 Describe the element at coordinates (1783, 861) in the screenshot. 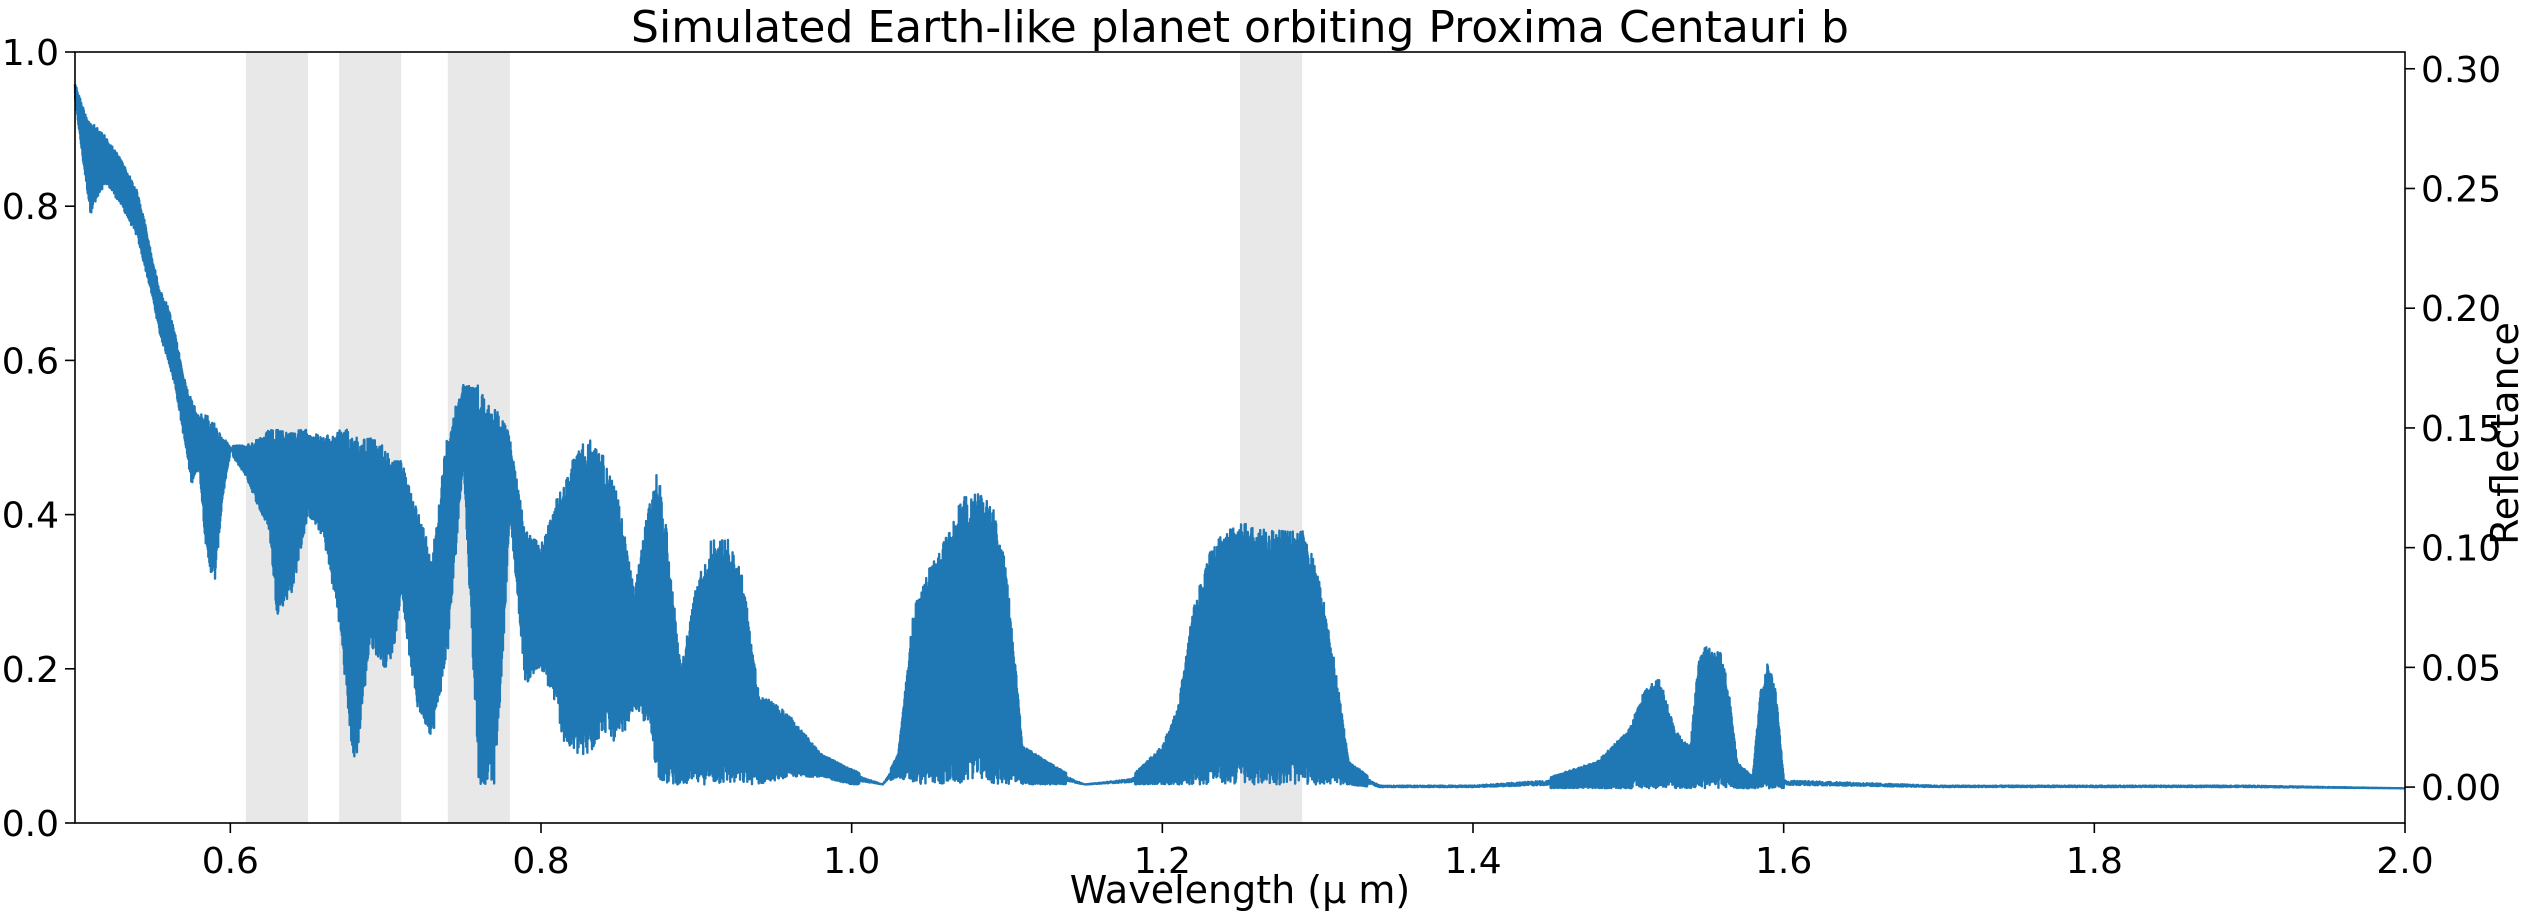

I see `x-tick-label: 1.6` at that location.